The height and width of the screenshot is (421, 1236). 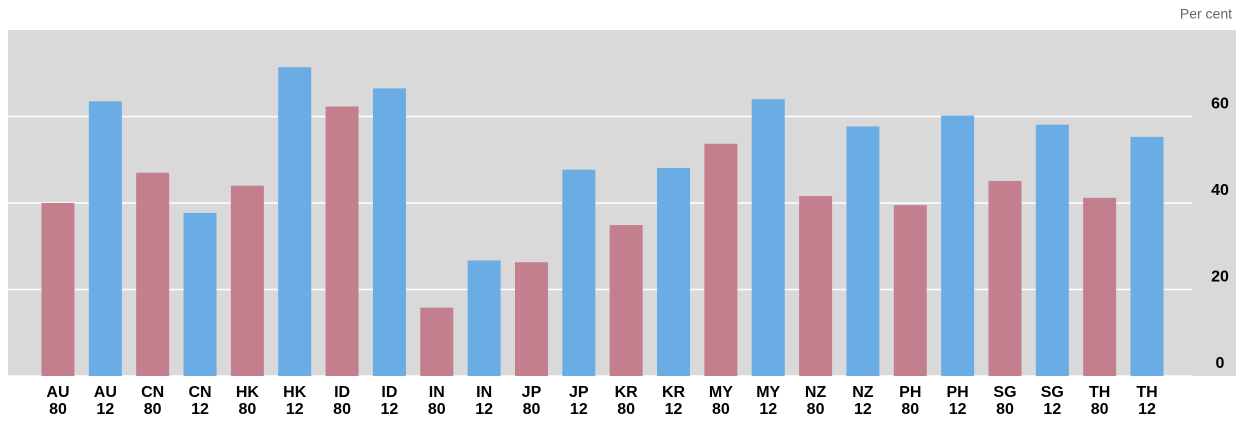 What do you see at coordinates (1220, 190) in the screenshot?
I see `y-tick-label: 40` at bounding box center [1220, 190].